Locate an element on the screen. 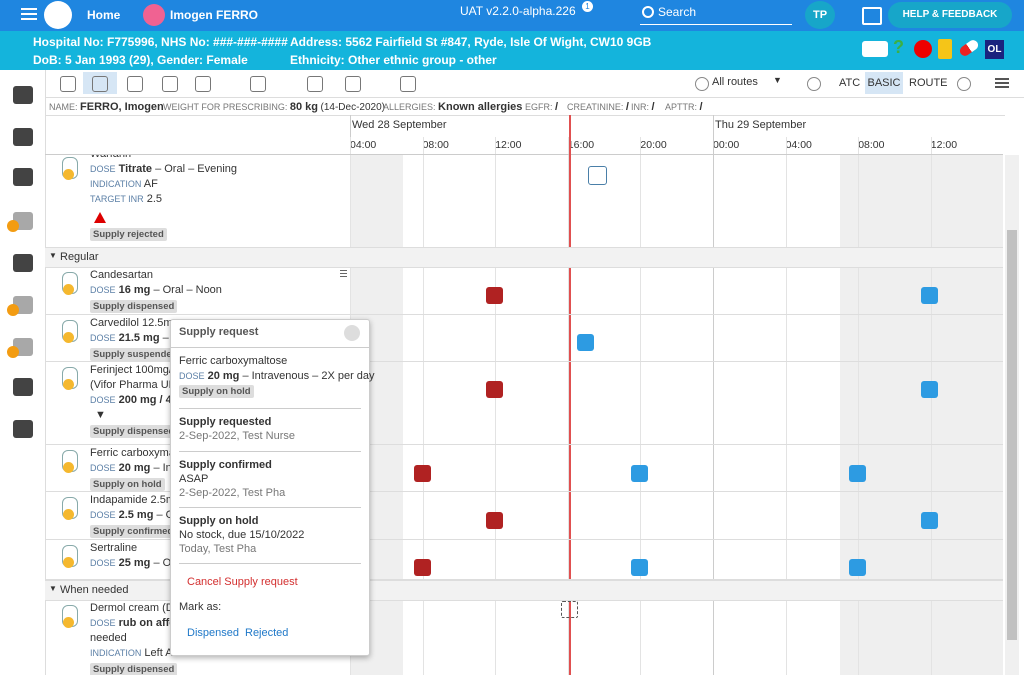 This screenshot has height=675, width=1024. active-tool is located at coordinates (100, 83).